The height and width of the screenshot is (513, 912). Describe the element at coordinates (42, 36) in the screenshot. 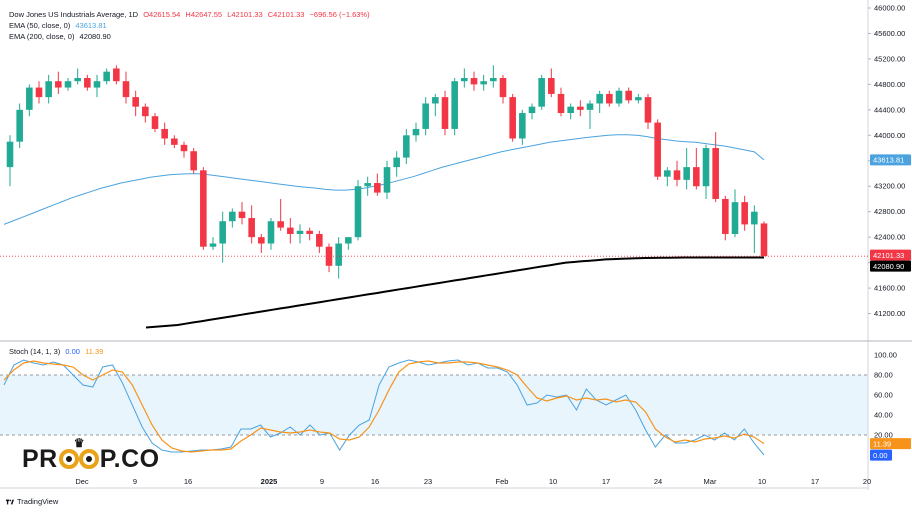

I see `ema200-label: EMA (200, close, 0)` at that location.